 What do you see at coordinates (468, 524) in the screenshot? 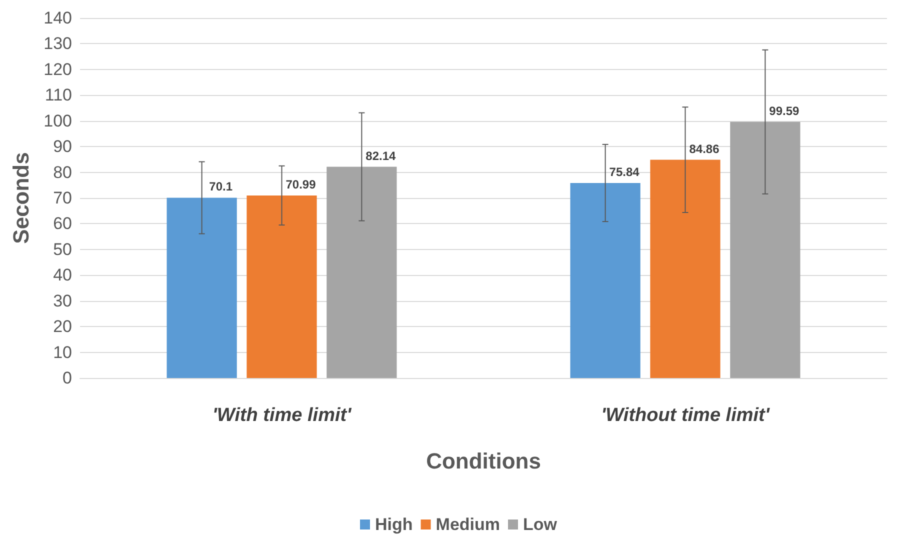
I see `legend-label: Medium` at bounding box center [468, 524].